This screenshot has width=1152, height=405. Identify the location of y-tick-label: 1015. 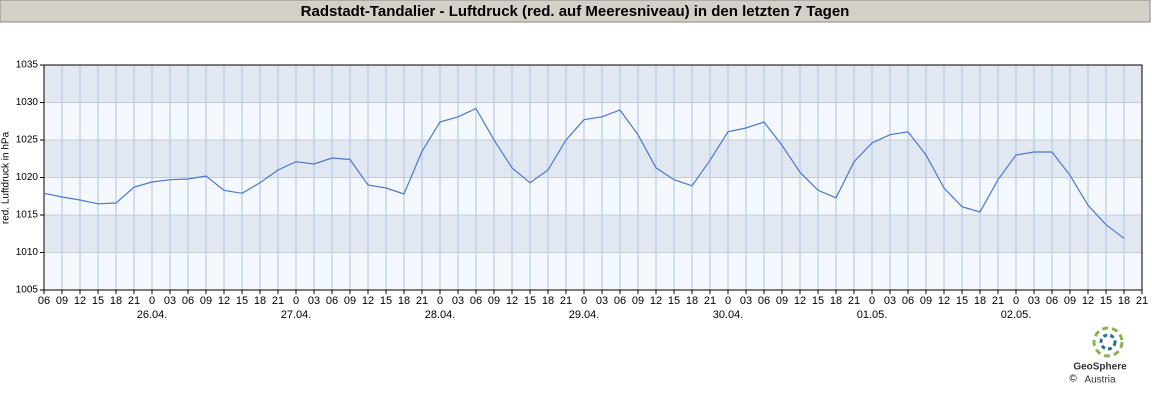
(27, 215).